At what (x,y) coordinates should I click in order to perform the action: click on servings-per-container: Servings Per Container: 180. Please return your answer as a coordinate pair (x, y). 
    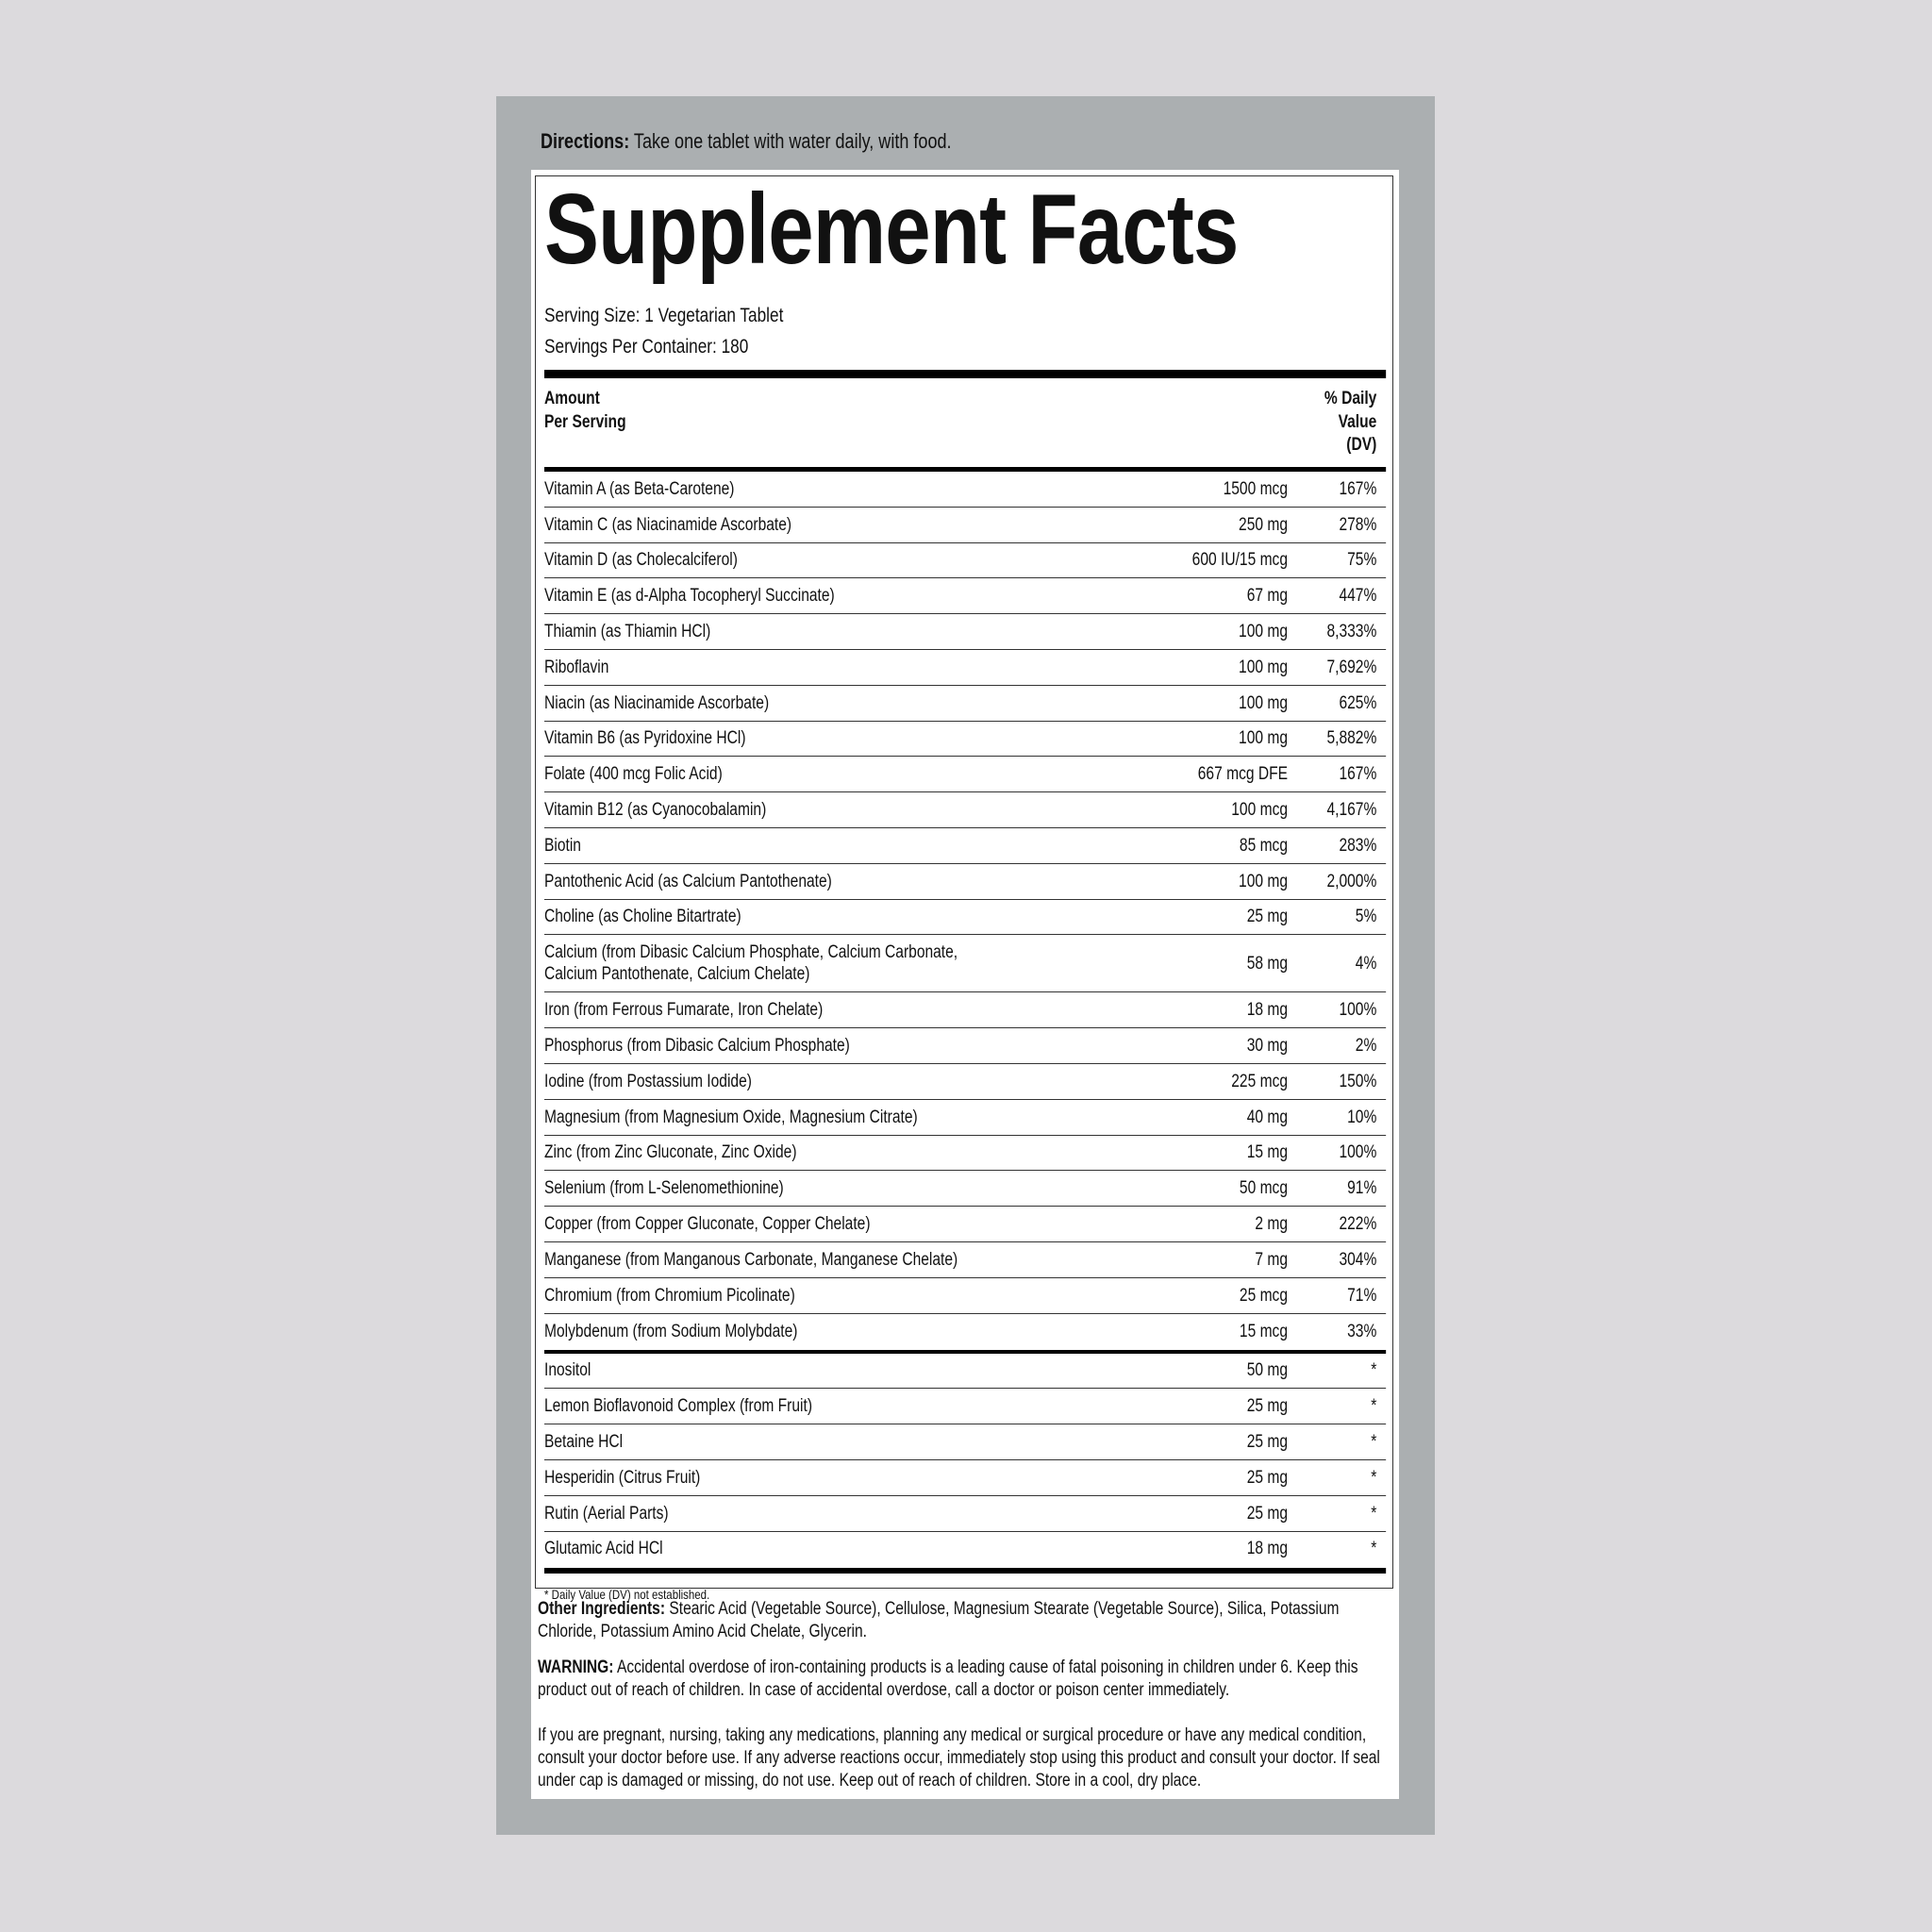
    Looking at the image, I should click on (647, 347).